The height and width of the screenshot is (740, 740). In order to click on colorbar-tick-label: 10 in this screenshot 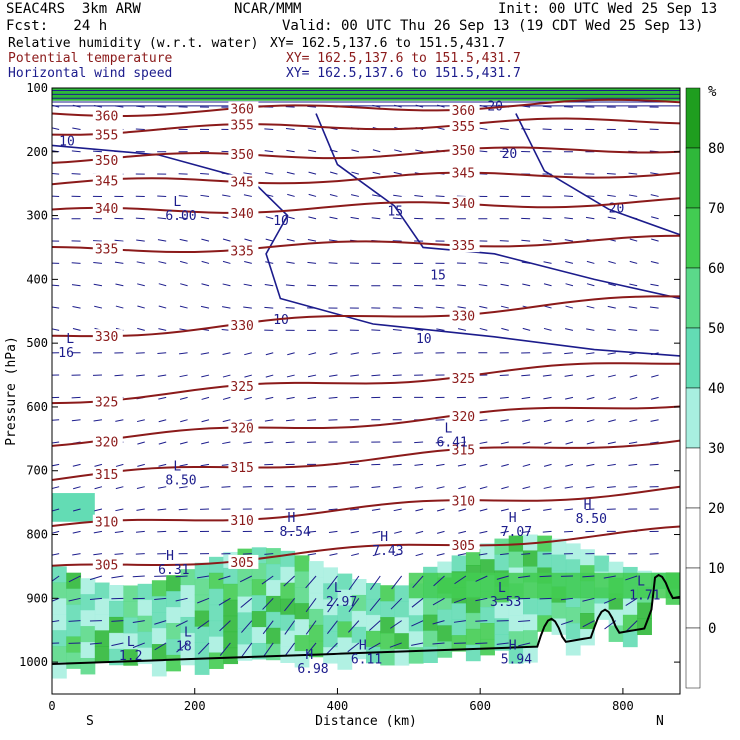, I will do `click(716, 569)`.